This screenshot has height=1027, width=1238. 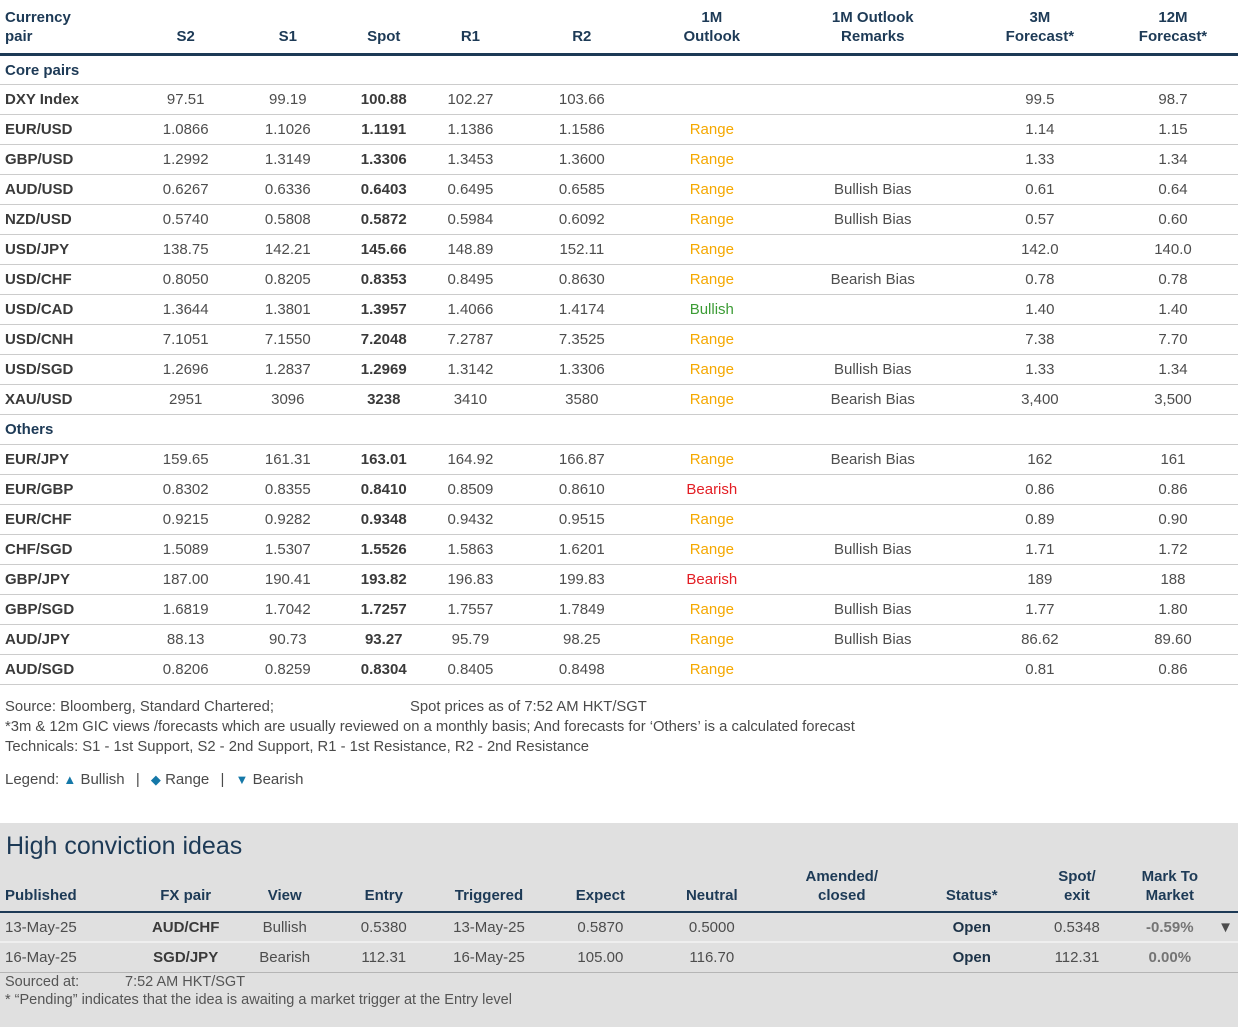 I want to click on s2-cell: 1.3644, so click(x=186, y=309).